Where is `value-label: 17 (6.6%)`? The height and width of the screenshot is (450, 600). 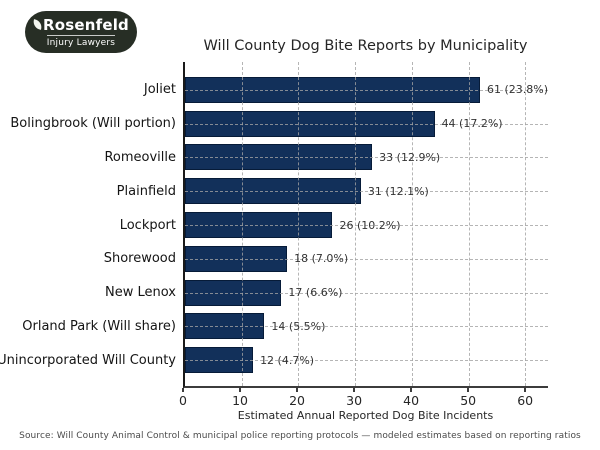
value-label: 17 (6.6%) is located at coordinates (315, 293).